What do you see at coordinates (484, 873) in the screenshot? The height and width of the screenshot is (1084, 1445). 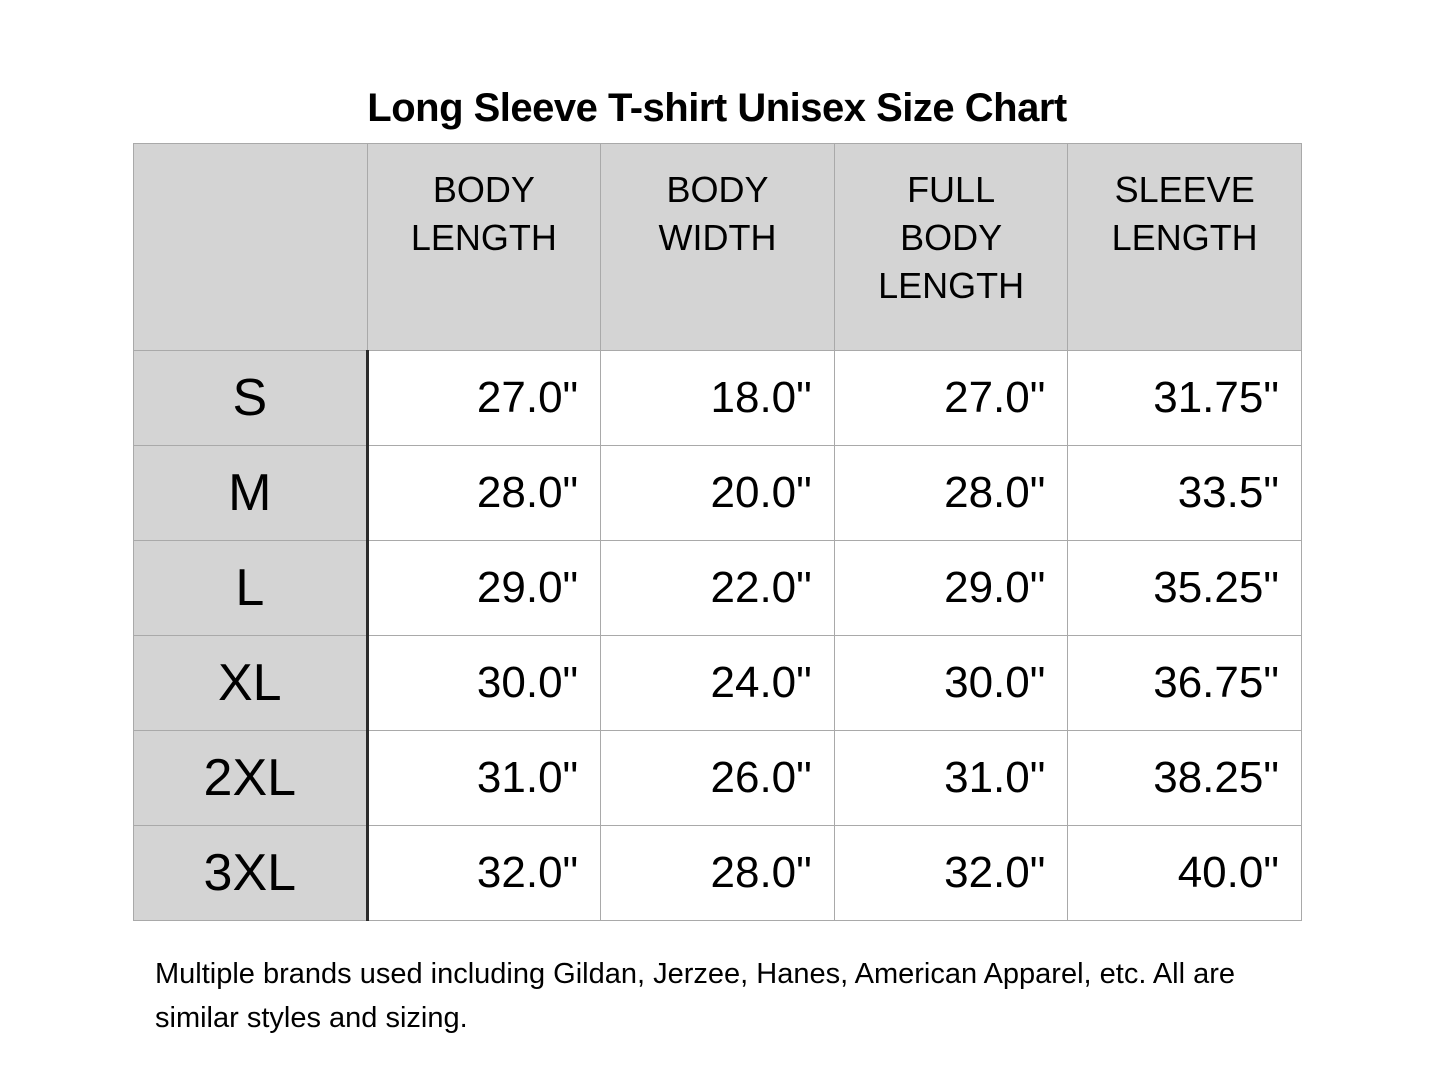 I see `body-length-value: 32.0"` at bounding box center [484, 873].